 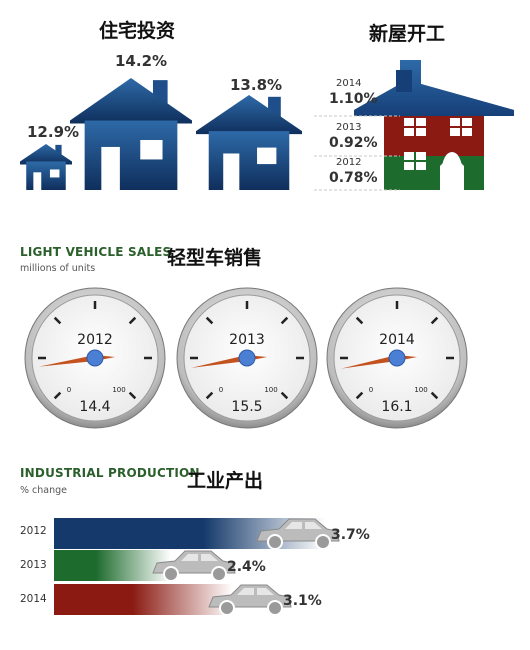 What do you see at coordinates (404, 81) in the screenshot?
I see `hs-chimney` at bounding box center [404, 81].